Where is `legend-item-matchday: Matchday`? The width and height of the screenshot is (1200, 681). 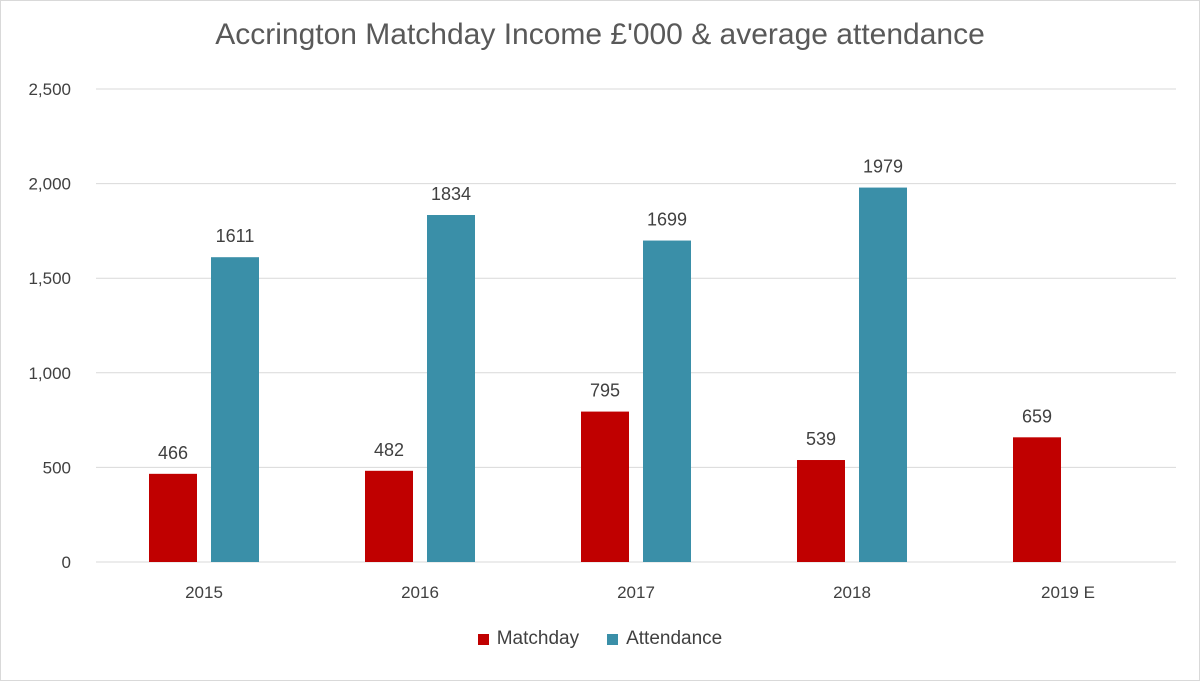
legend-item-matchday: Matchday is located at coordinates (528, 639).